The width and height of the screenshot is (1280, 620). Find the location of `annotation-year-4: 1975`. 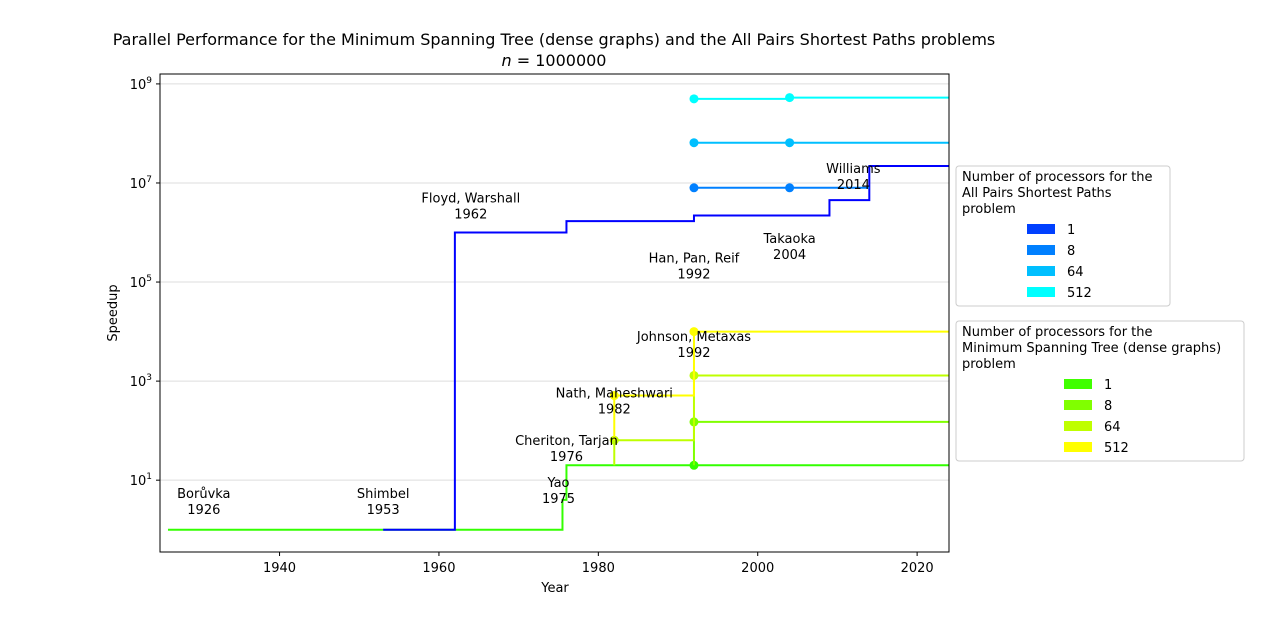

annotation-year-4: 1975 is located at coordinates (558, 499).